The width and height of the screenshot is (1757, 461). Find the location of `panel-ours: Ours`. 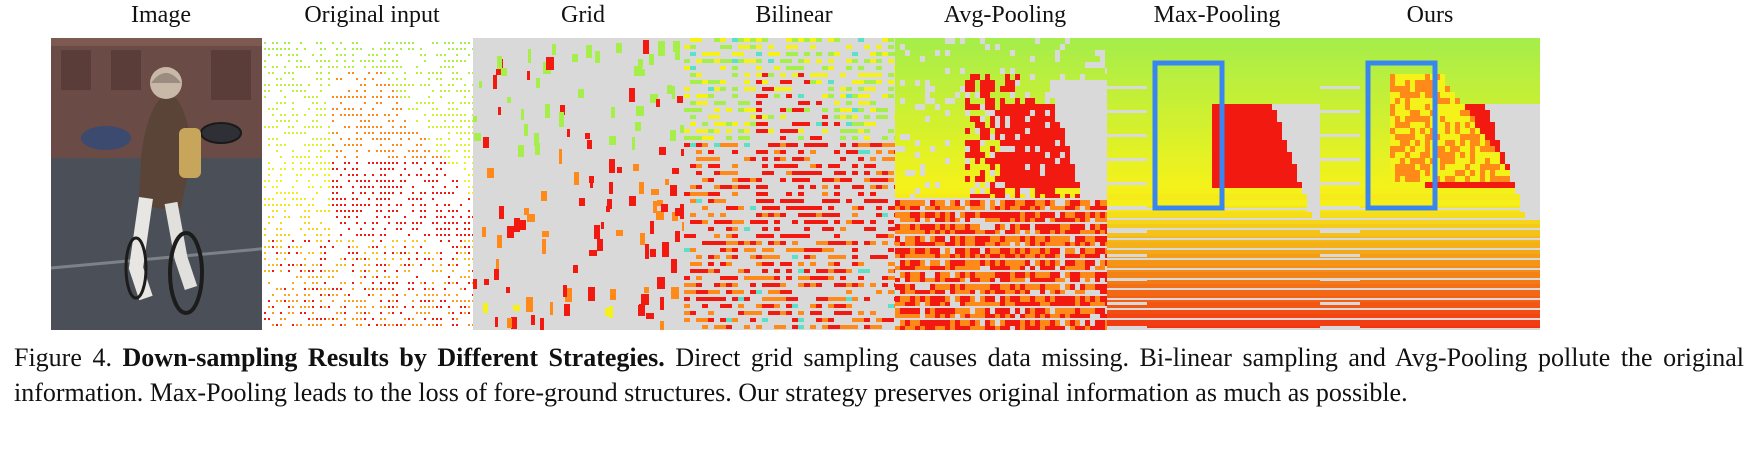

panel-ours: Ours is located at coordinates (1430, 167).